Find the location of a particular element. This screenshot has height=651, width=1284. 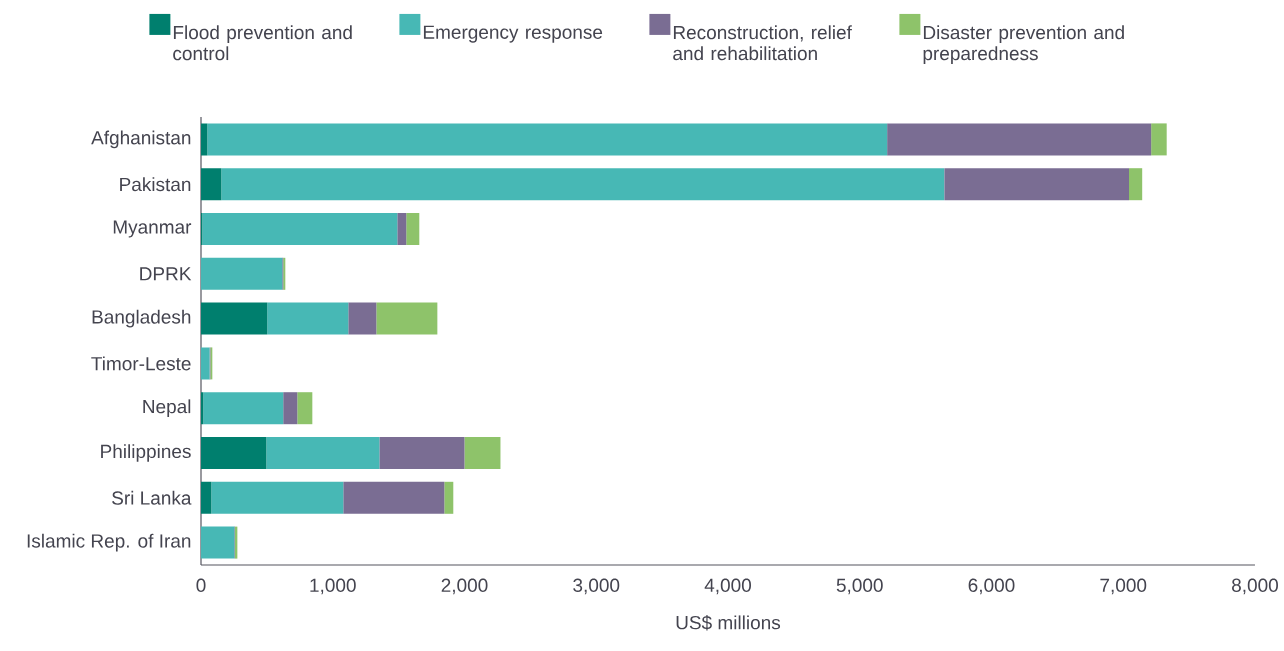

y-tick-label: DPRK is located at coordinates (166, 274).